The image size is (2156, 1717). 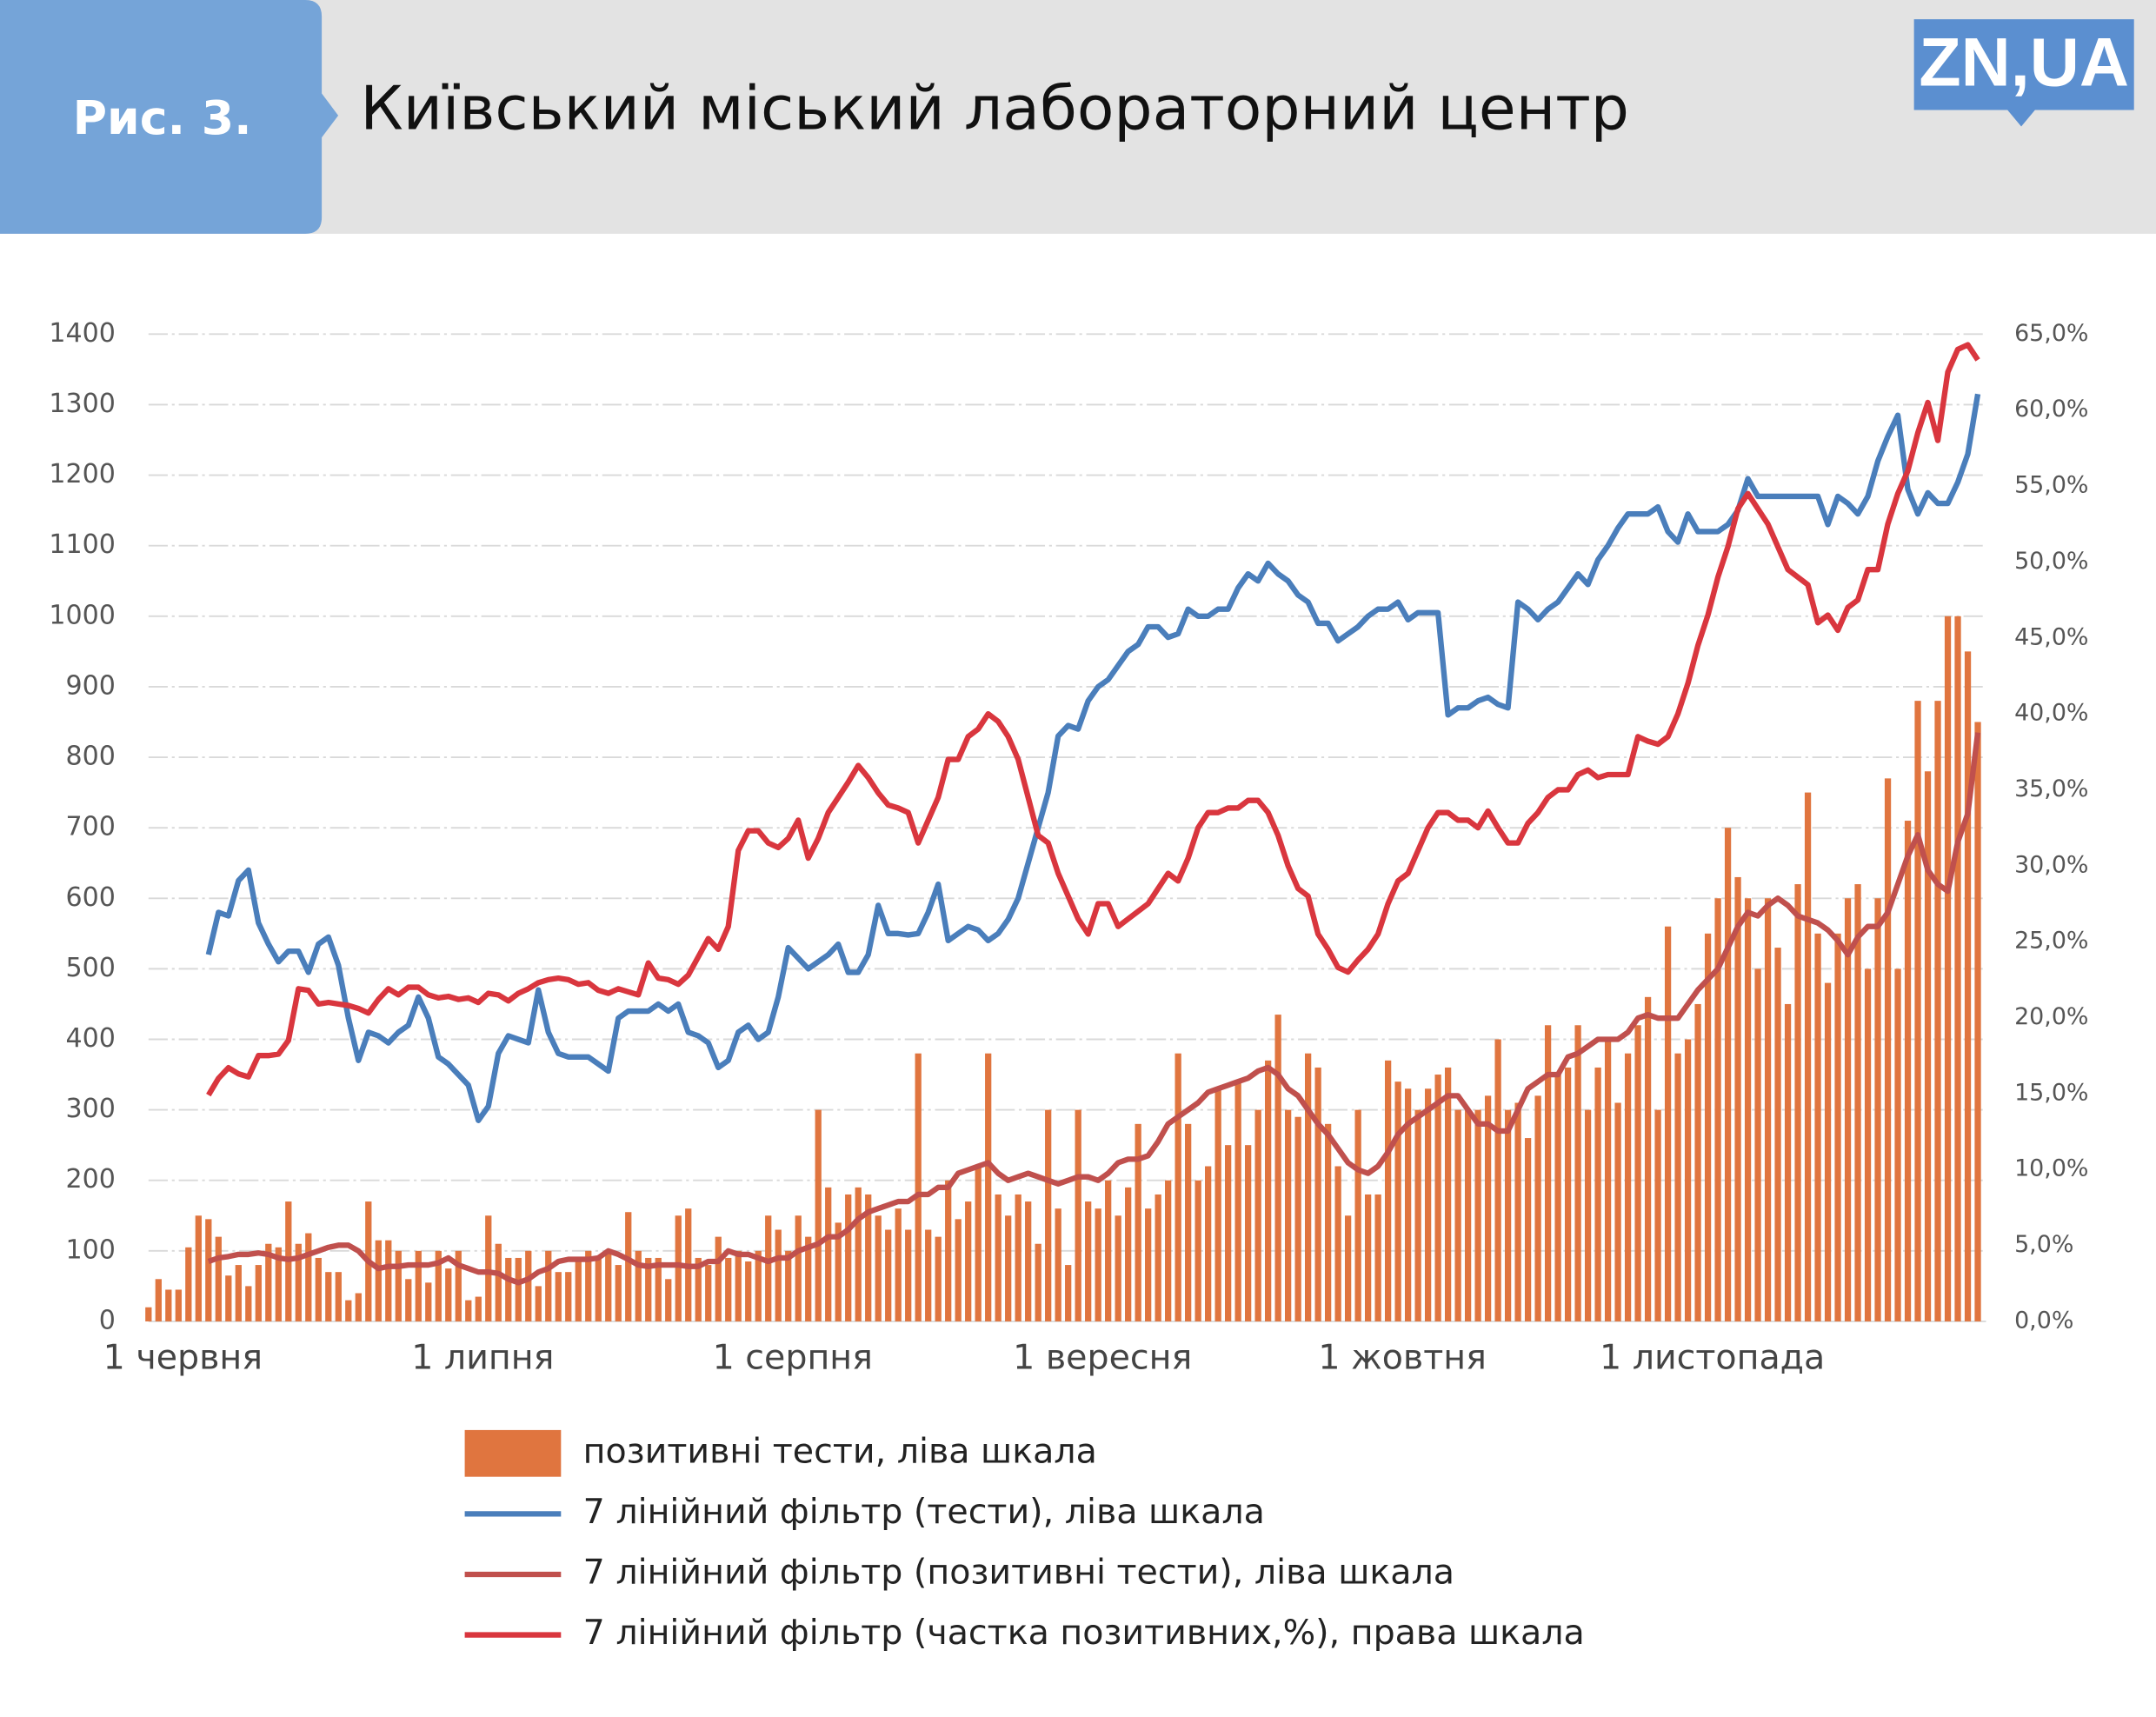 What do you see at coordinates (82, 333) in the screenshot?
I see `y-tick-label: 1400` at bounding box center [82, 333].